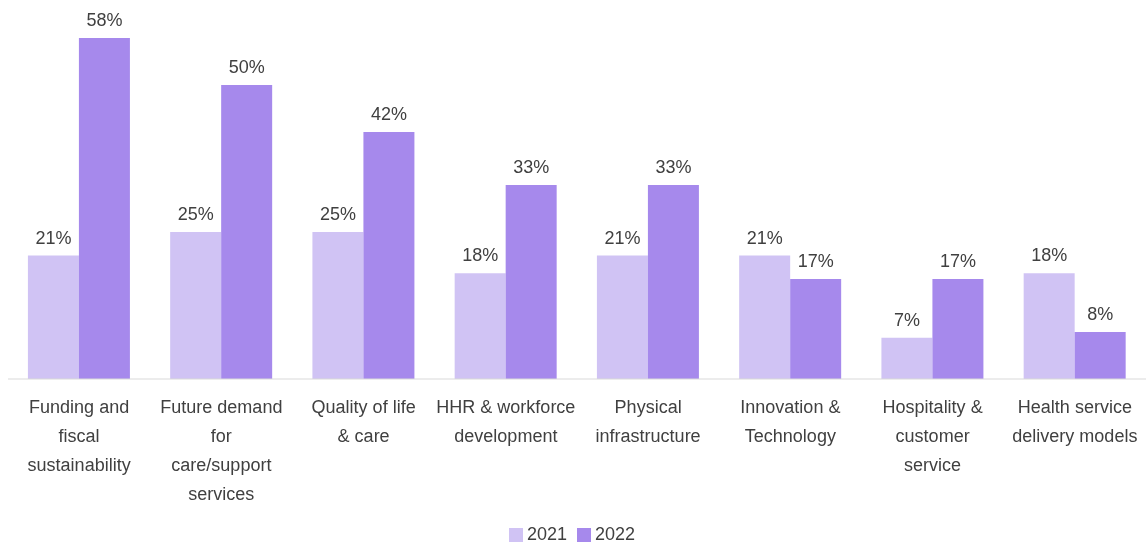  What do you see at coordinates (1075, 421) in the screenshot?
I see `x-tick-label: Health service delivery models` at bounding box center [1075, 421].